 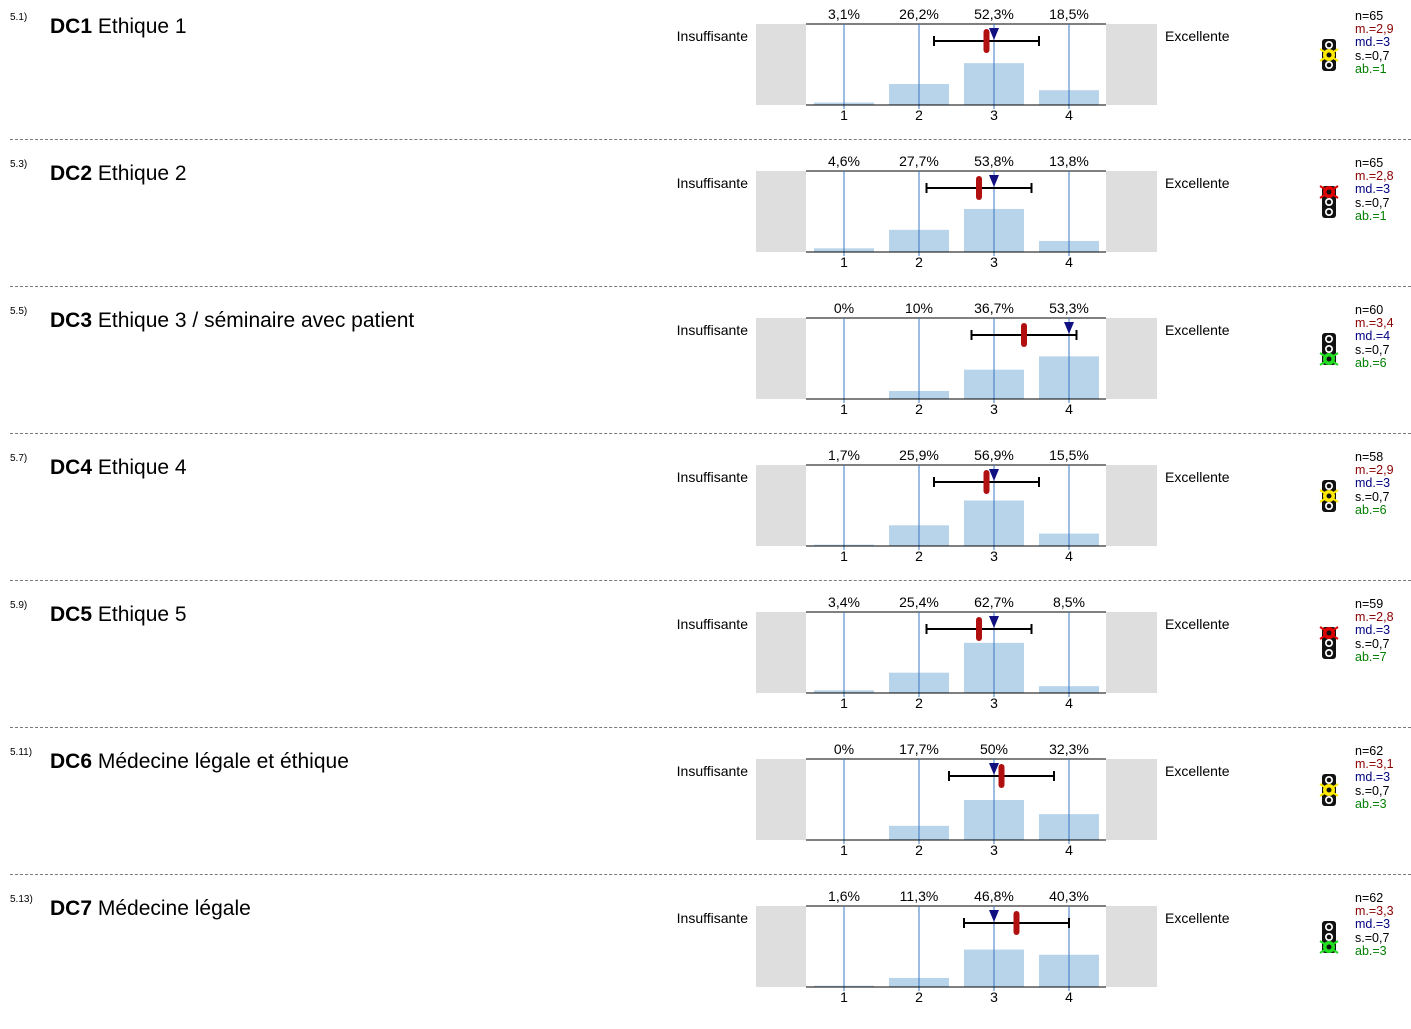 What do you see at coordinates (150, 909) in the screenshot?
I see `question-title: DC7 Médecine légale` at bounding box center [150, 909].